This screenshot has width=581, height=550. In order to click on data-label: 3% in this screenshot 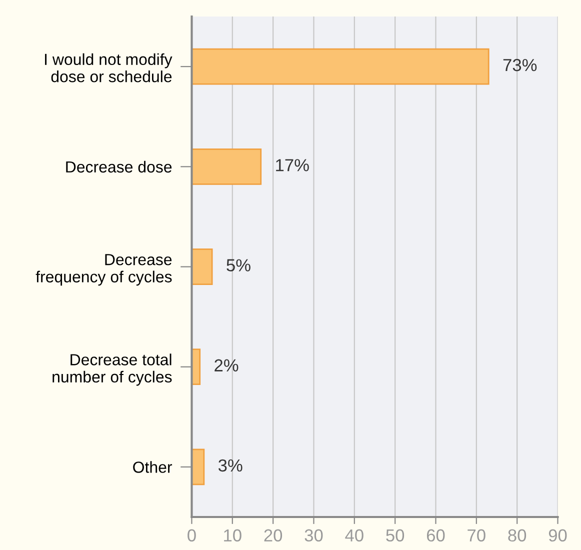, I will do `click(230, 465)`.